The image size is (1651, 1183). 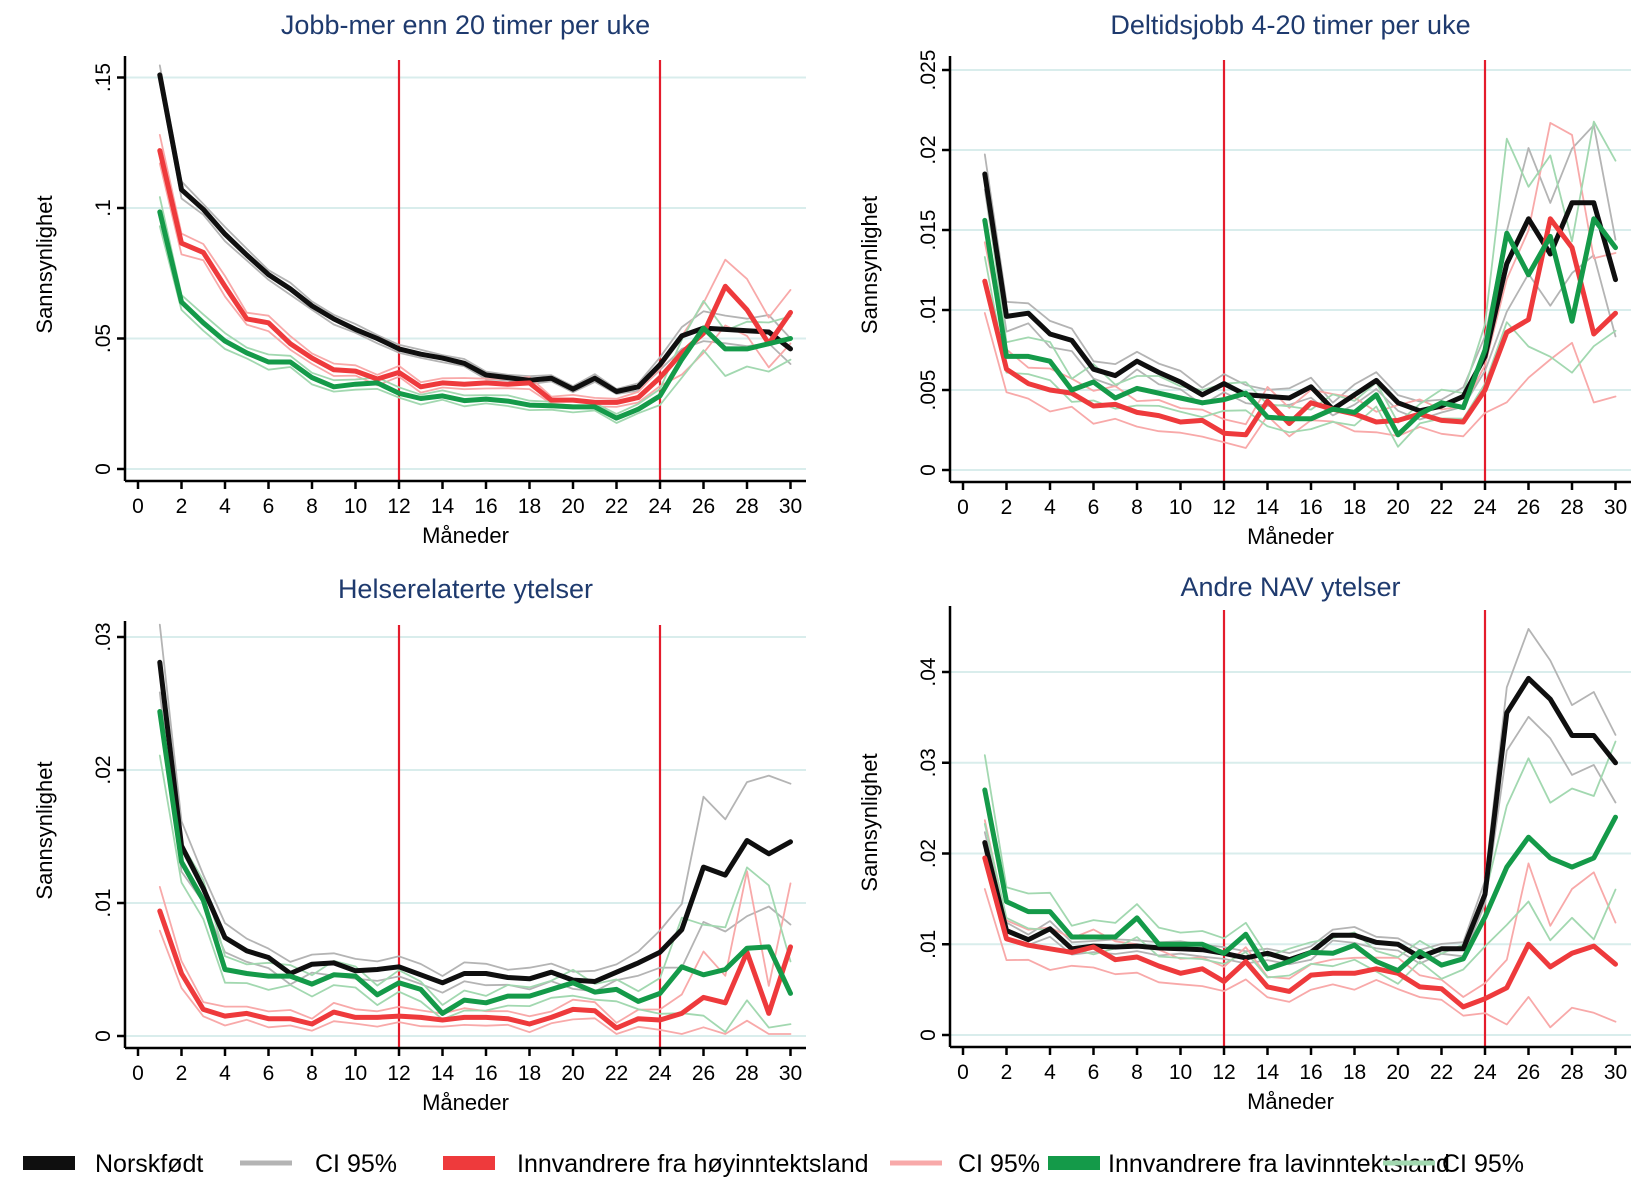 I want to click on legend-swatch-lavinntektsland, so click(x=1074, y=1163).